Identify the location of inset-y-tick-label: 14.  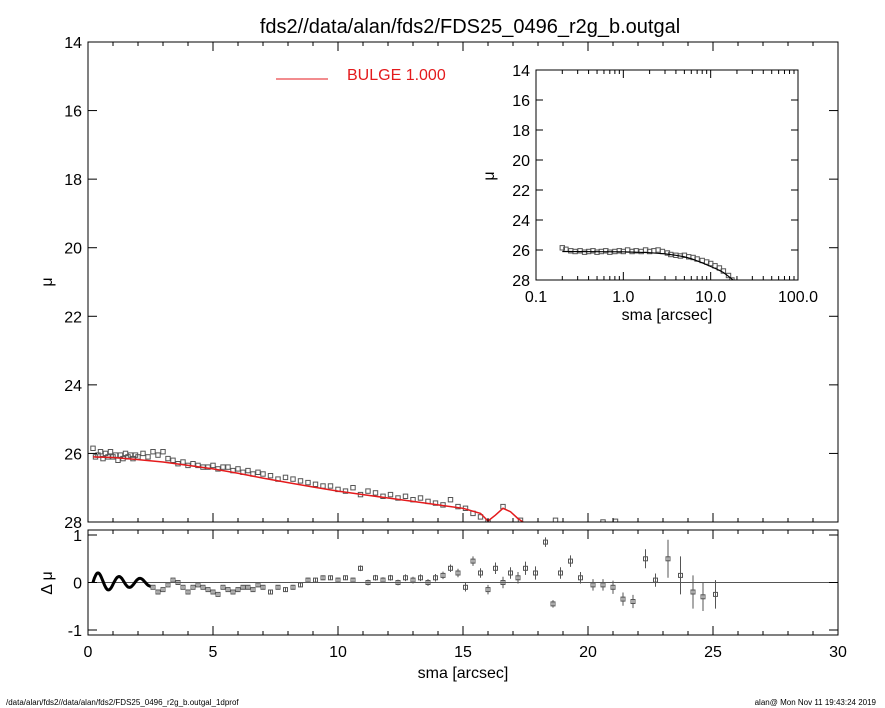
(521, 71).